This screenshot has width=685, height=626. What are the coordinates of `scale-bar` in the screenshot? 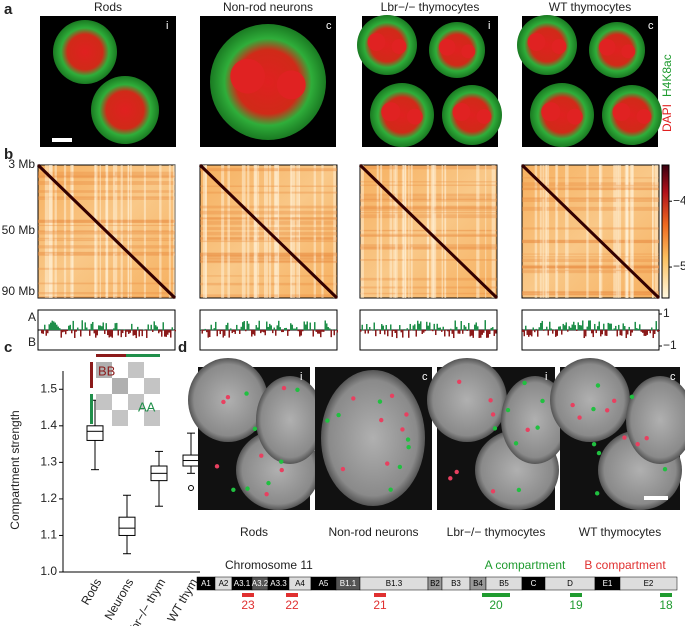 It's located at (656, 498).